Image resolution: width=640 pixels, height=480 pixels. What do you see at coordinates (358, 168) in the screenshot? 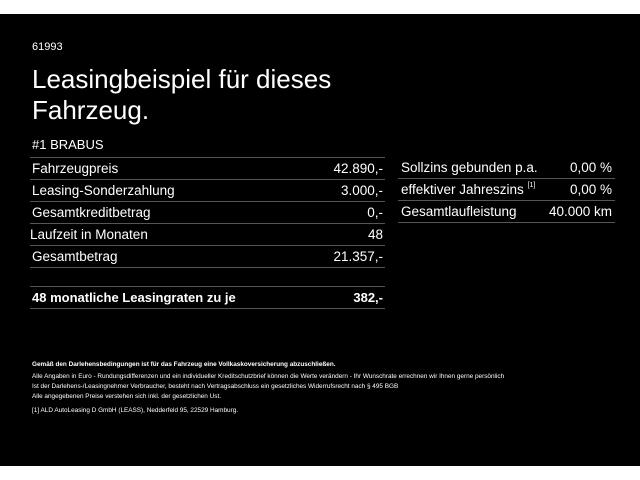
I see `row-value: 42.890,-` at bounding box center [358, 168].